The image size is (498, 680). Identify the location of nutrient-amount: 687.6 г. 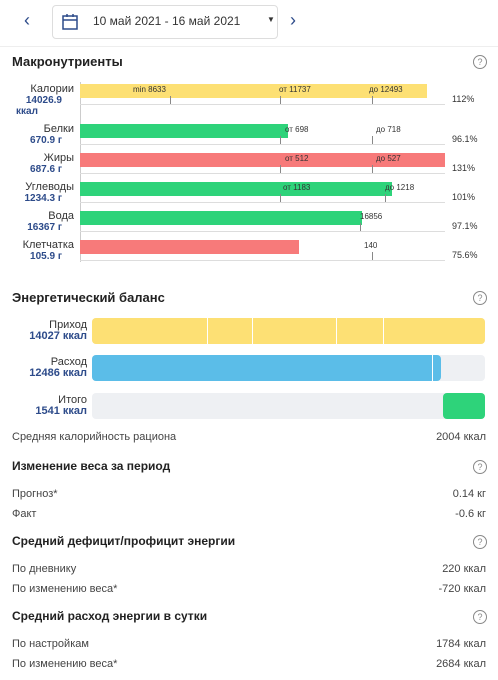
(46, 169).